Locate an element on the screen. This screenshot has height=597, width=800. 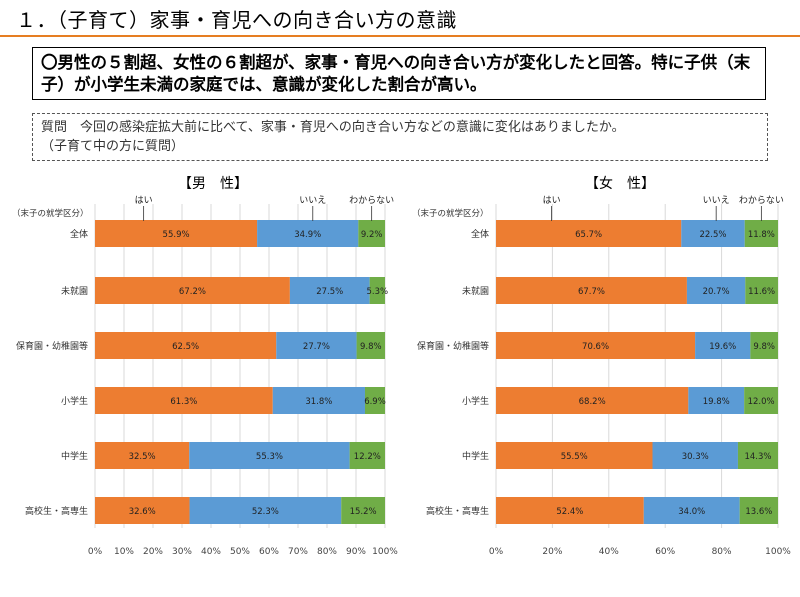
male-x-tick-label: 90% is located at coordinates (356, 552).